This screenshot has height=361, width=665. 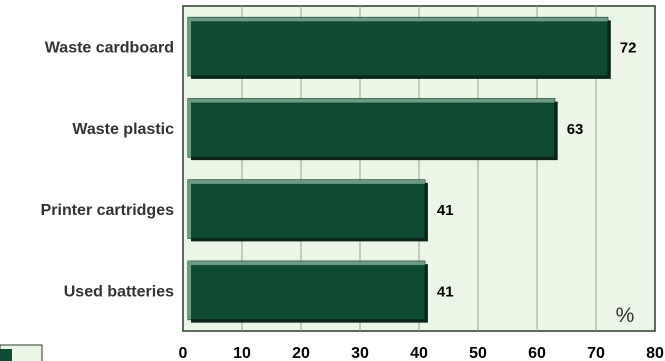 What do you see at coordinates (119, 291) in the screenshot?
I see `category-label: Used batteries` at bounding box center [119, 291].